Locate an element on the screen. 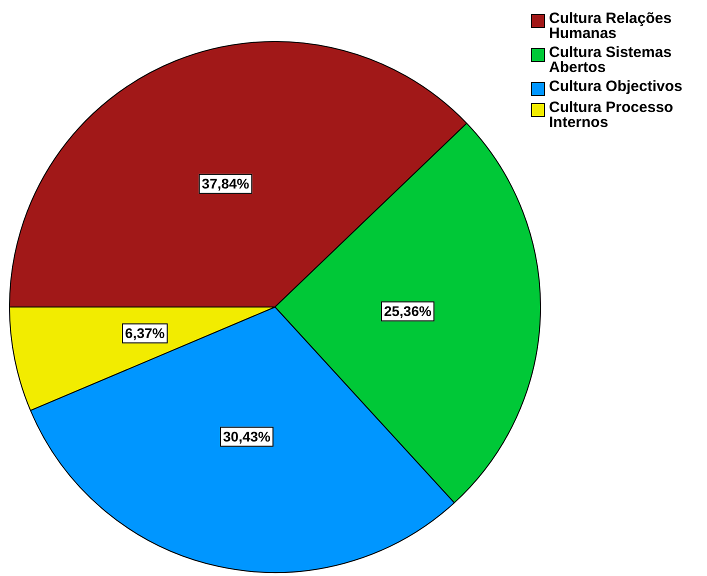  legend-label: Cultura Objectivos is located at coordinates (616, 86).